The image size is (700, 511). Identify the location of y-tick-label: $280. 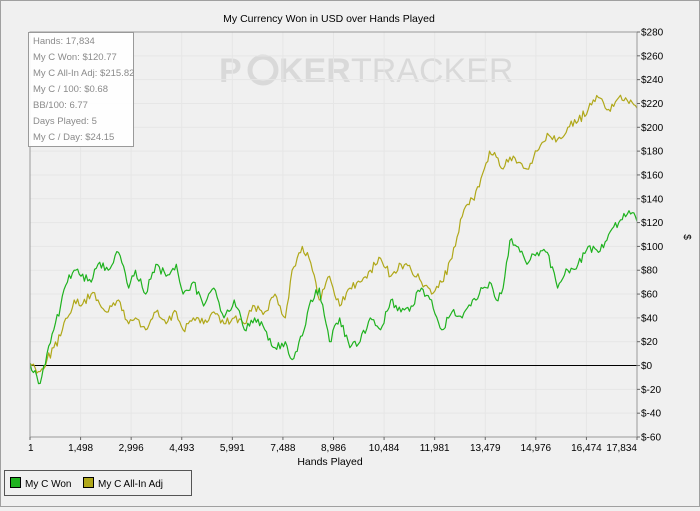
(652, 33).